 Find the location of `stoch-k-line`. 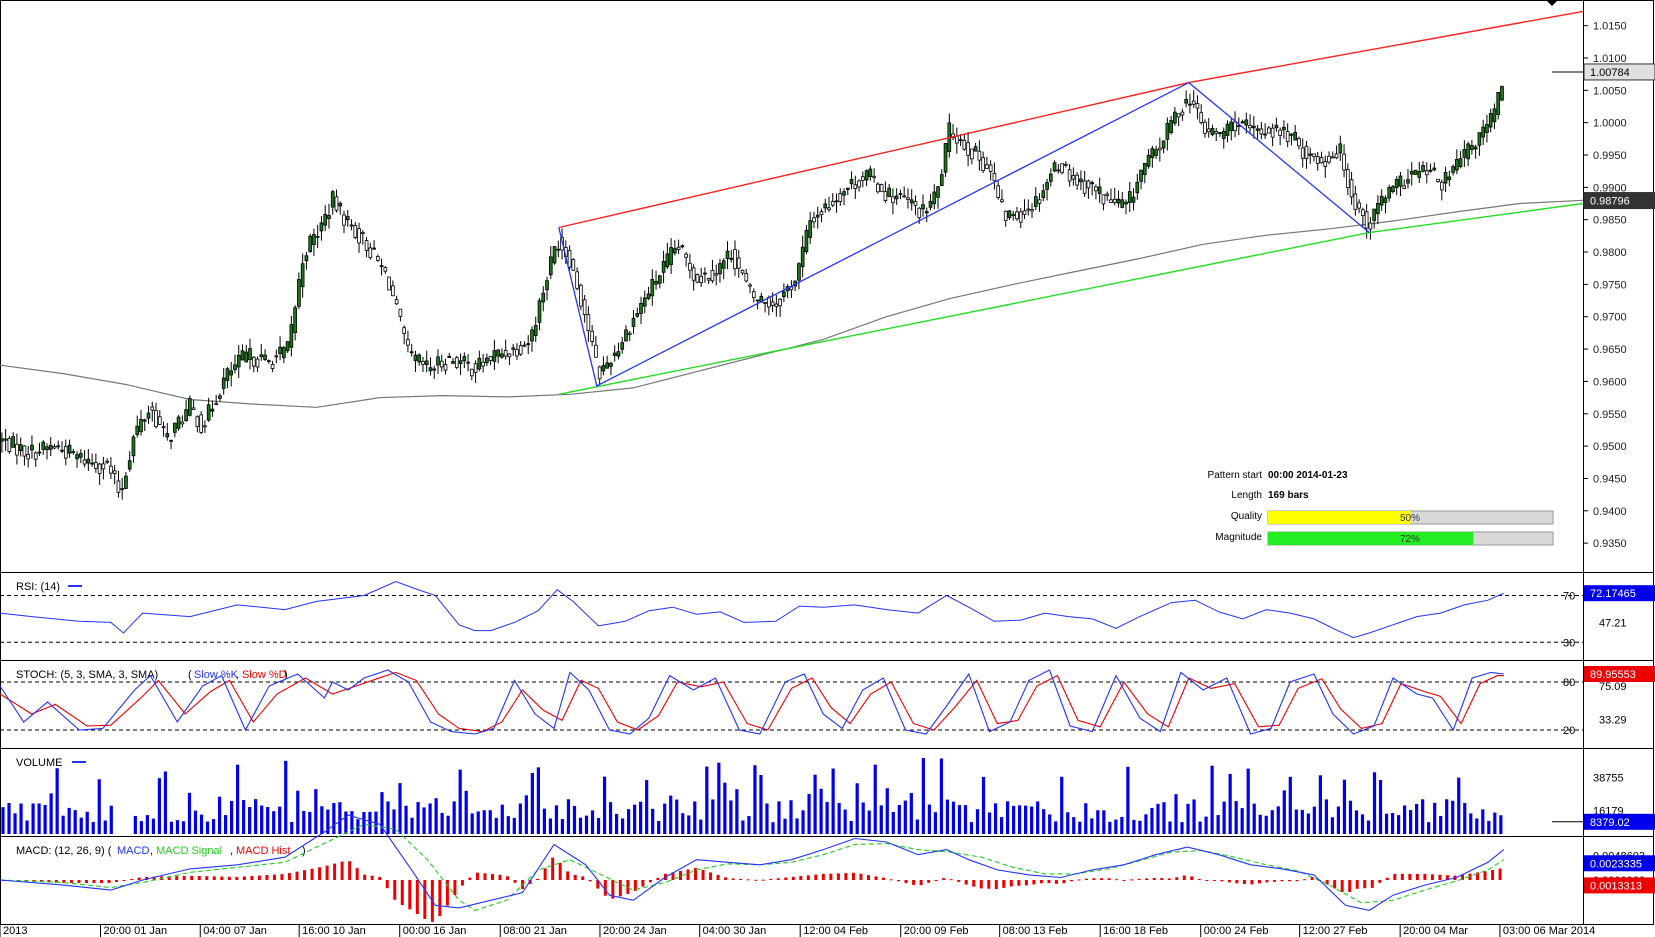

stoch-k-line is located at coordinates (752, 702).